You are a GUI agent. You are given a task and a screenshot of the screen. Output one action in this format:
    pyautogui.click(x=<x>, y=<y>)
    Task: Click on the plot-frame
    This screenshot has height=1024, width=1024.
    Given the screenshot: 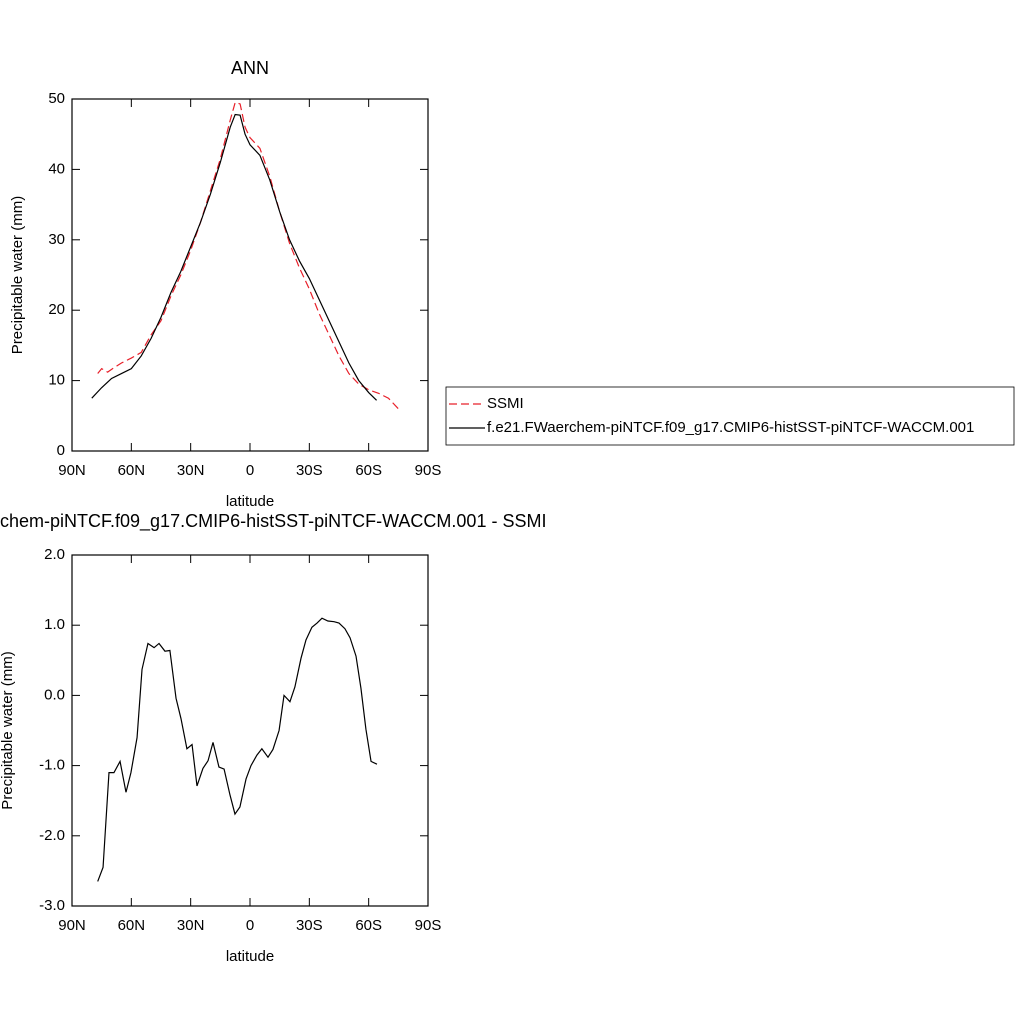 What is the action you would take?
    pyautogui.click(x=250, y=730)
    